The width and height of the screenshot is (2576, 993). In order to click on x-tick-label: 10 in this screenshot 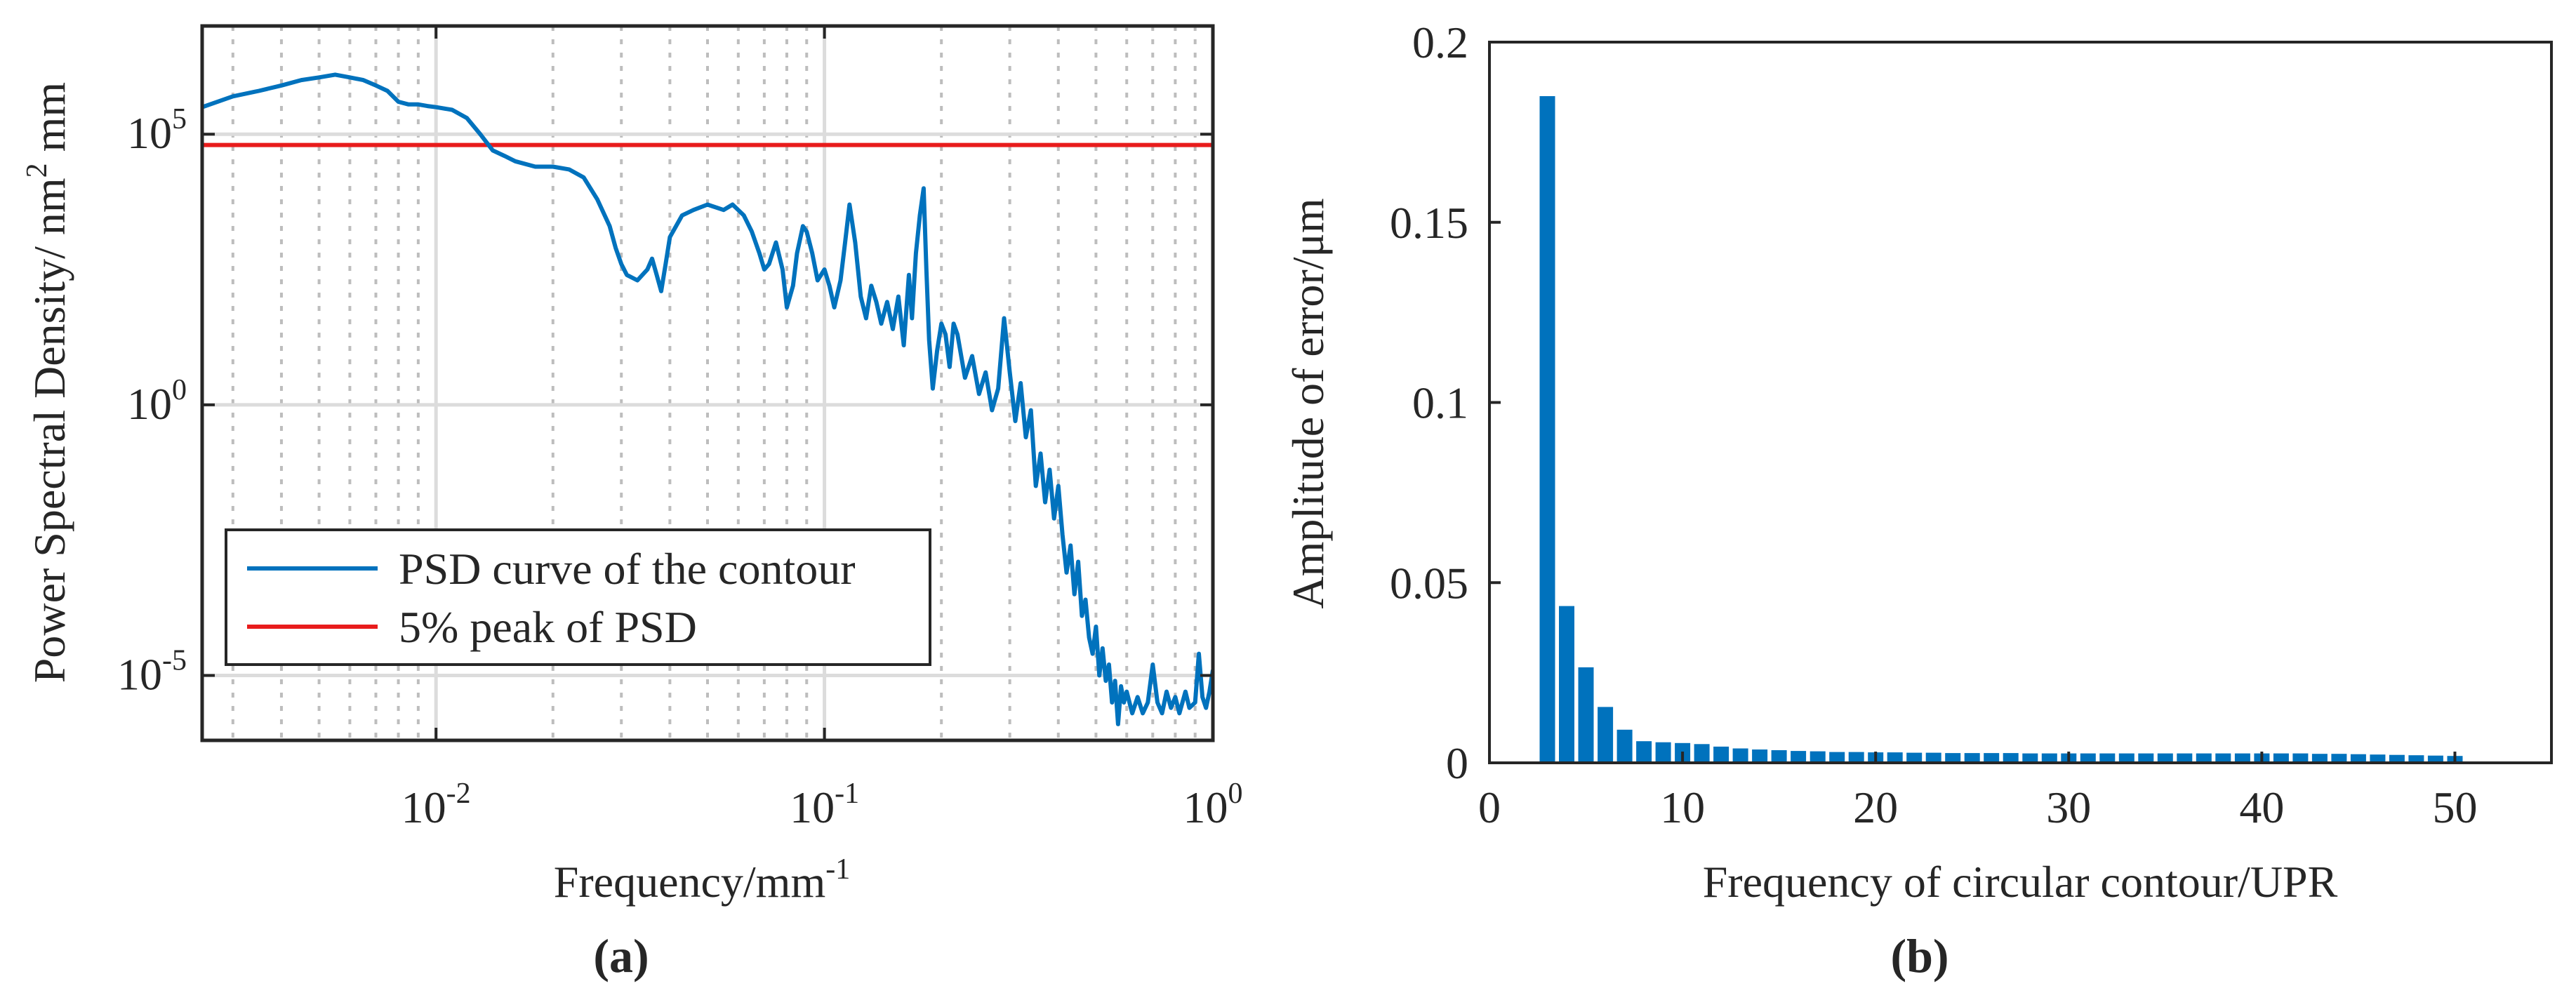, I will do `click(1683, 807)`.